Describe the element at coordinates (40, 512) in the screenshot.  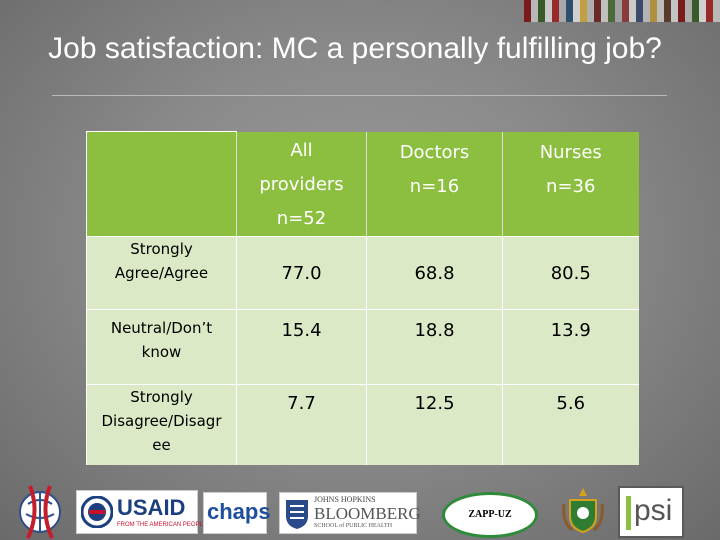
I see `ribbon-globe-logo` at that location.